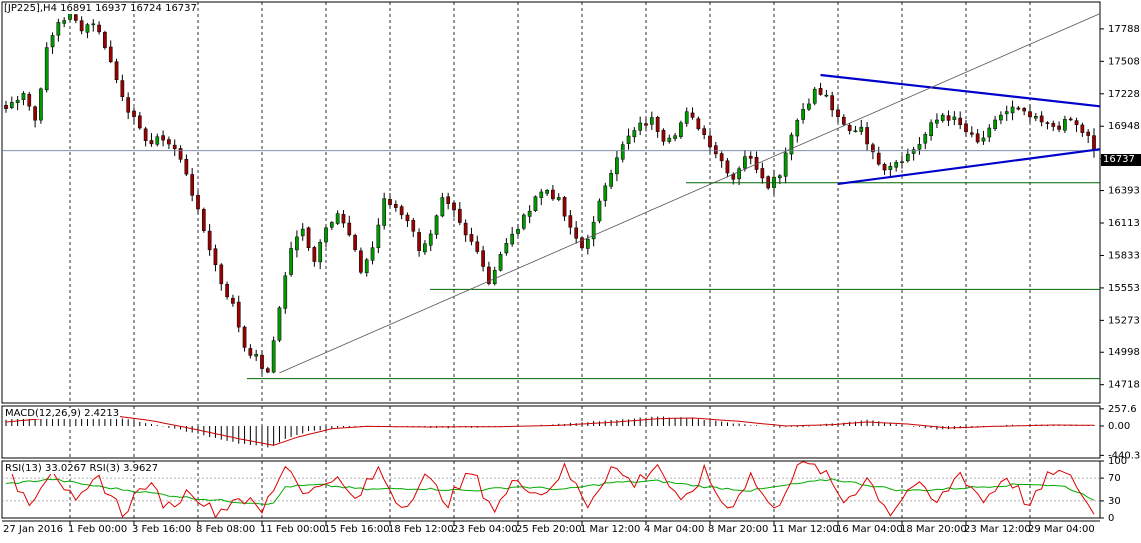 Image resolution: width=1141 pixels, height=543 pixels. What do you see at coordinates (969, 167) in the screenshot?
I see `triangle-trendline` at bounding box center [969, 167].